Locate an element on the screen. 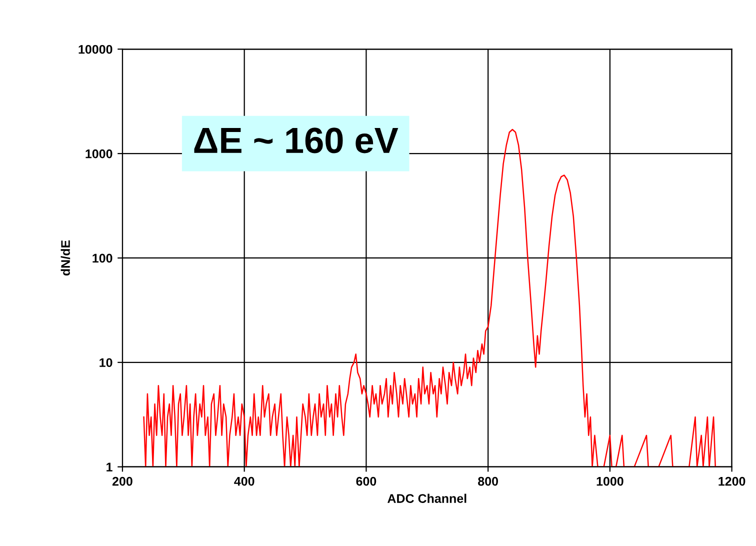 The image size is (756, 546). x-axis-title: ADC Channel is located at coordinates (427, 498).